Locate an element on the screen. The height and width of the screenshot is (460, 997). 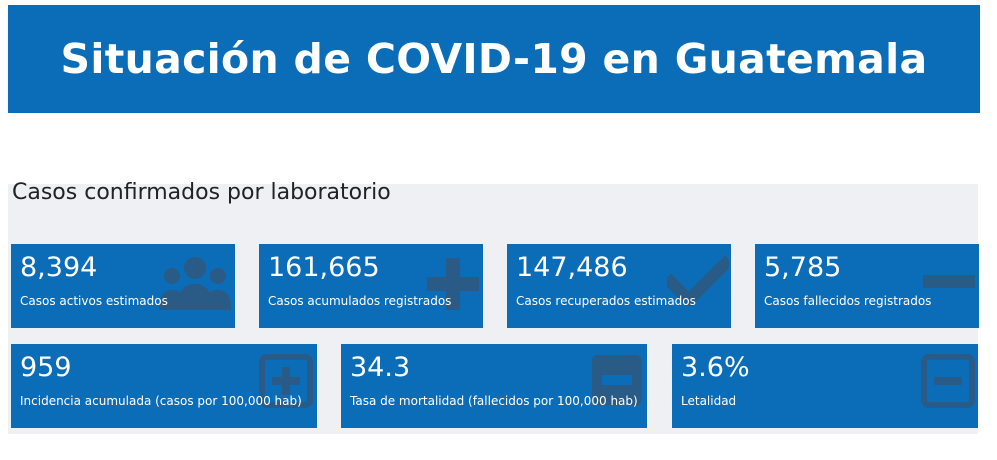
card-value: 3.6% is located at coordinates (715, 367).